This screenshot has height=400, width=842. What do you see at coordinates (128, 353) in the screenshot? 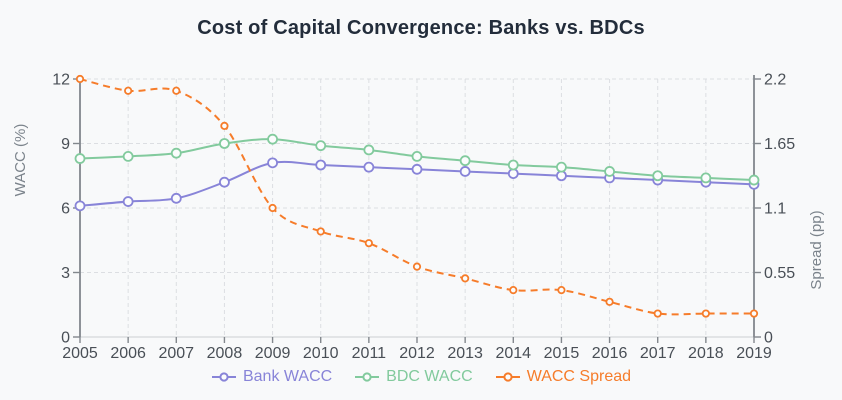
I see `x-tick-label: 2006` at bounding box center [128, 353].